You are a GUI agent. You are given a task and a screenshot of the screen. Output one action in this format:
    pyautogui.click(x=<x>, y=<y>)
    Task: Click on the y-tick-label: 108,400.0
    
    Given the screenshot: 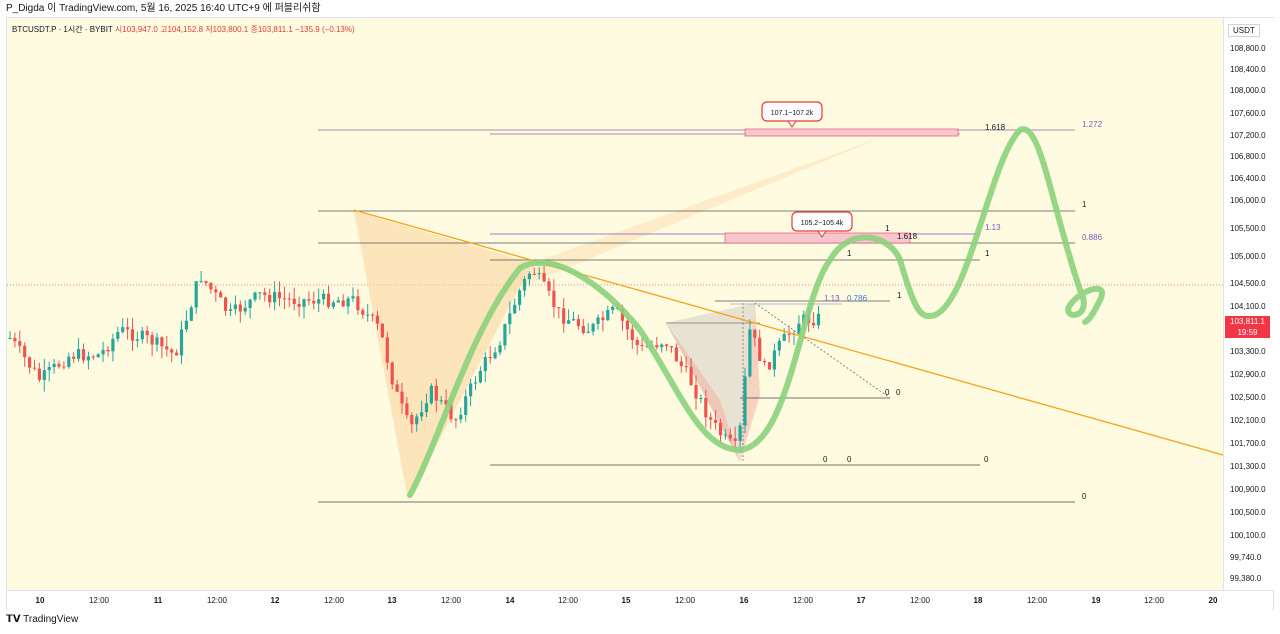 What is the action you would take?
    pyautogui.click(x=1248, y=69)
    